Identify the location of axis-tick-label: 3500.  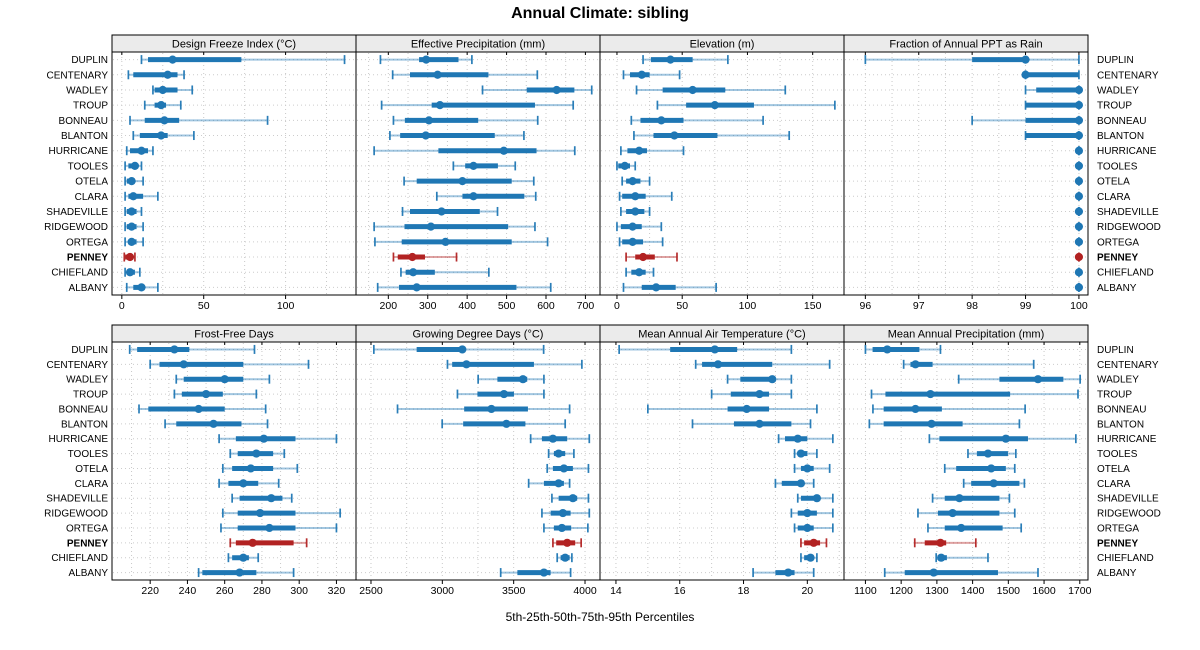
(514, 591).